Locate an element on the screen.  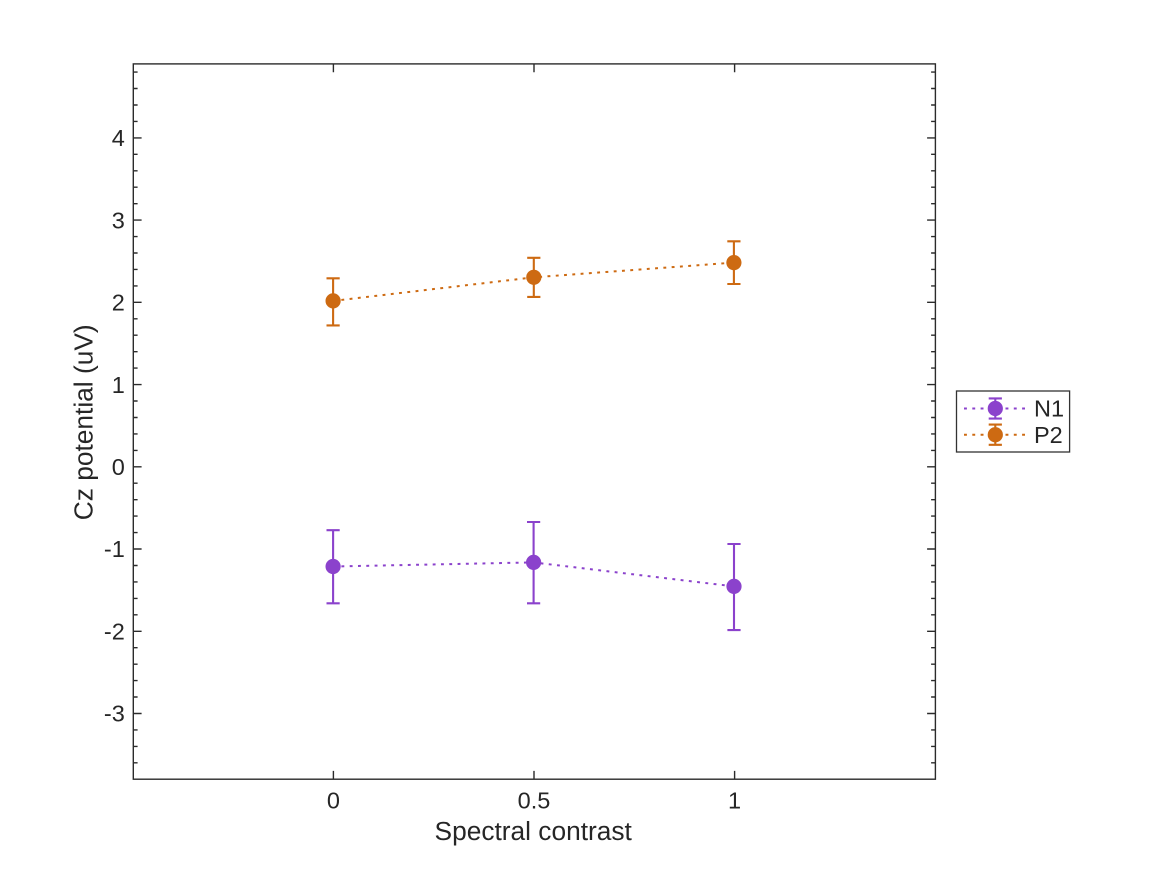
svg-text: 4 is located at coordinates (118, 138).